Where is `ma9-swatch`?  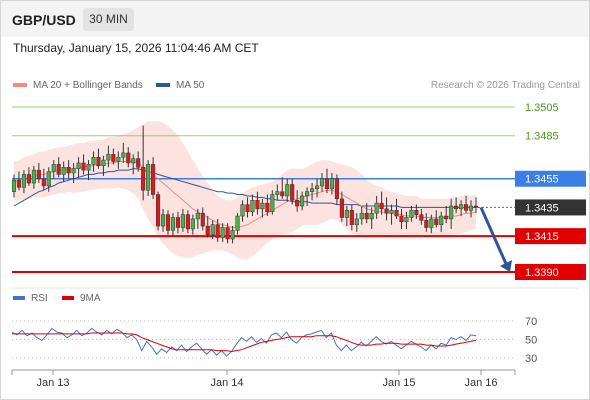 ma9-swatch is located at coordinates (68, 298).